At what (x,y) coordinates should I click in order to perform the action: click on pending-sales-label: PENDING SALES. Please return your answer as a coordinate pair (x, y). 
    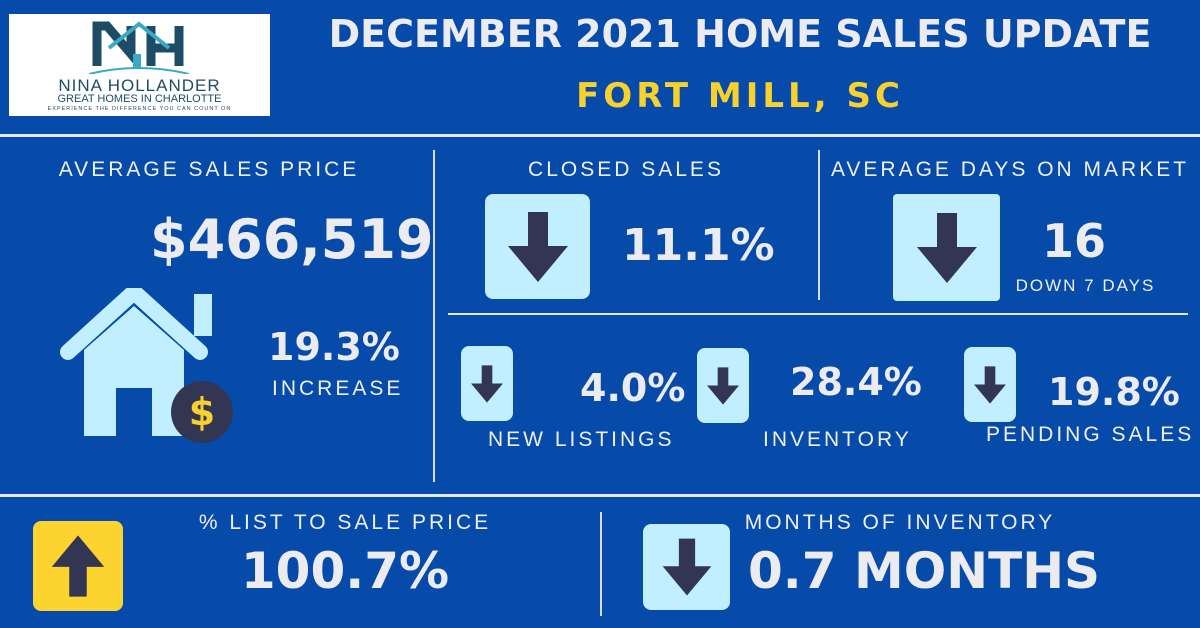
    Looking at the image, I should click on (1090, 434).